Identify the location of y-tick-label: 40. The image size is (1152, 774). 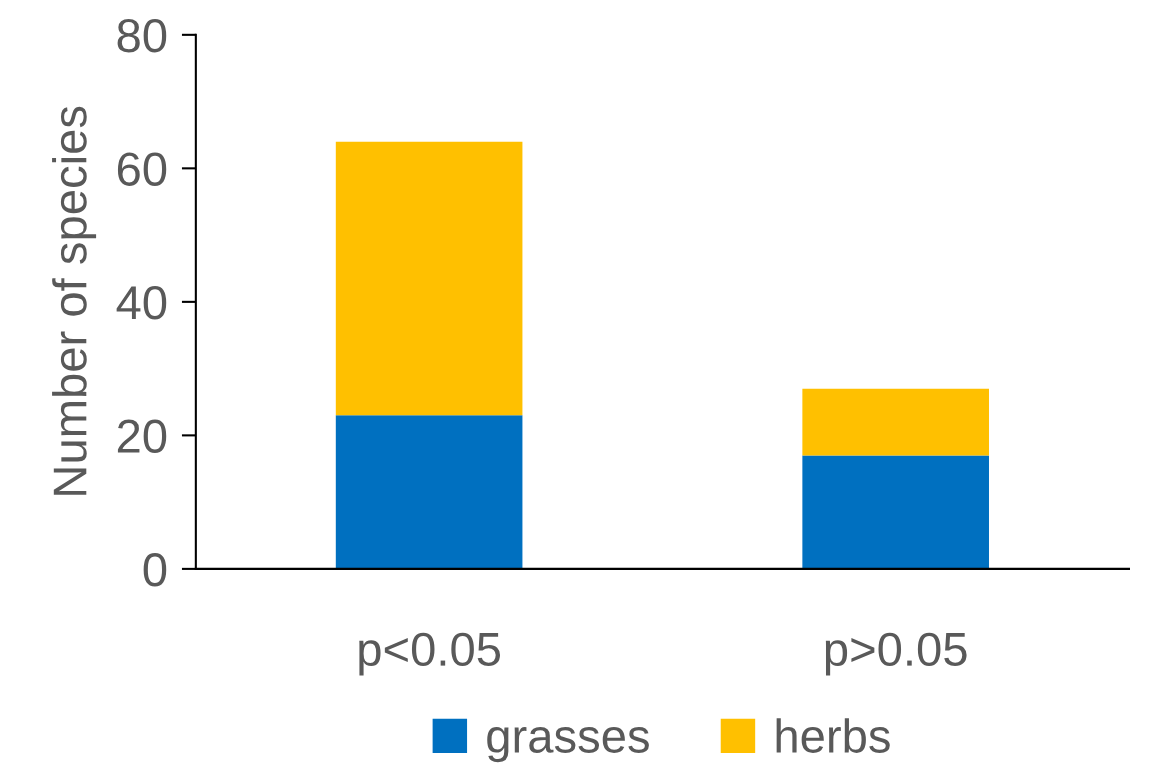
(141, 303).